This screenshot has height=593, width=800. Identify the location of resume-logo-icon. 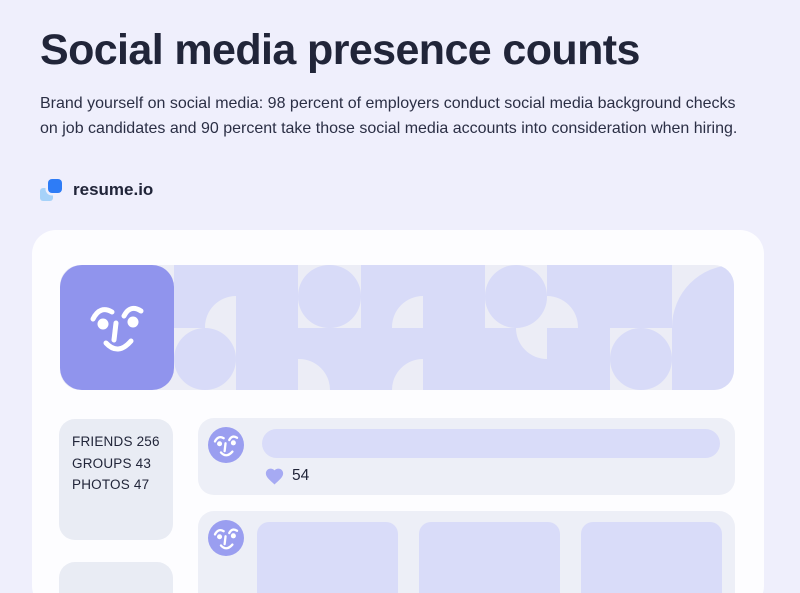
(51, 190).